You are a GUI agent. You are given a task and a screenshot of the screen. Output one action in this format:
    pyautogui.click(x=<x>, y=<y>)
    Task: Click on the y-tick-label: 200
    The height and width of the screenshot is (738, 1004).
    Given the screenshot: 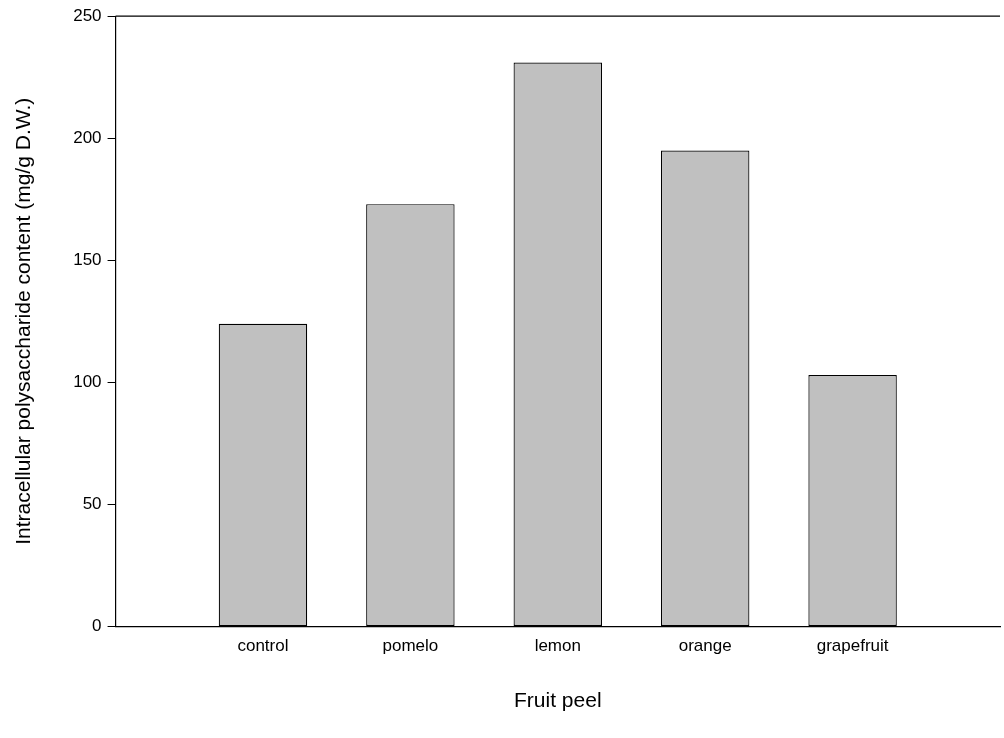 What is the action you would take?
    pyautogui.click(x=87, y=137)
    